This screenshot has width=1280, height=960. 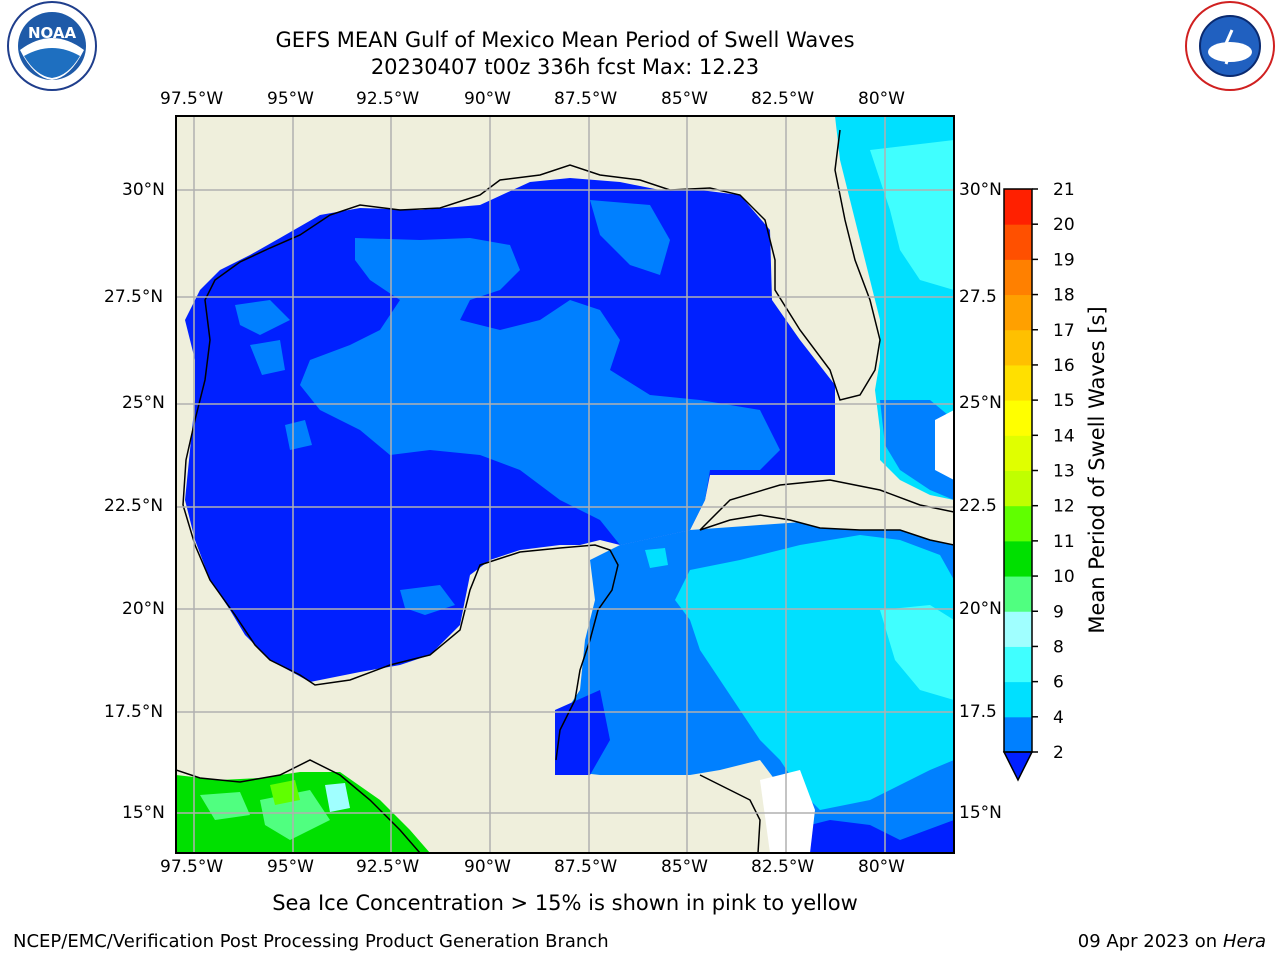 What do you see at coordinates (1058, 753) in the screenshot?
I see `colorbar-tick-label: 2` at bounding box center [1058, 753].